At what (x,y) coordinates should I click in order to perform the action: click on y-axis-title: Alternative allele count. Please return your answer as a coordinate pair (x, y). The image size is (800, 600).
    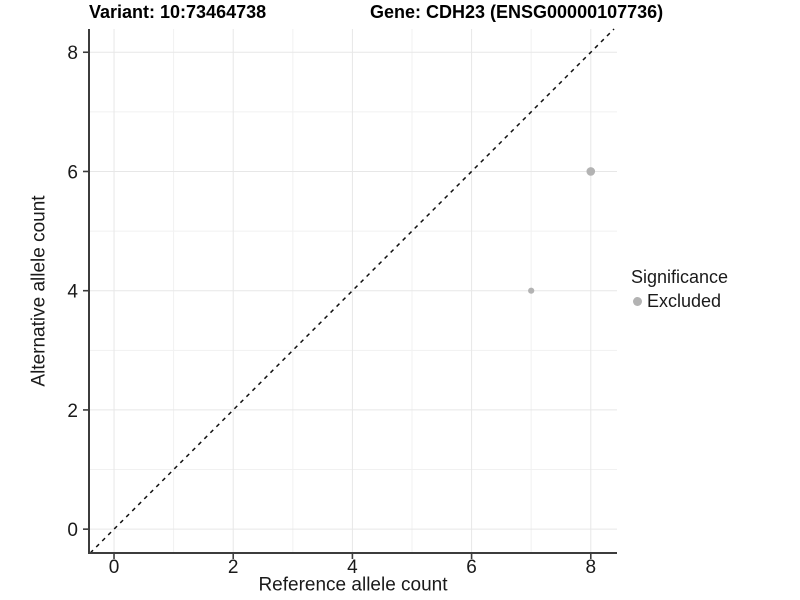
    Looking at the image, I should click on (39, 291).